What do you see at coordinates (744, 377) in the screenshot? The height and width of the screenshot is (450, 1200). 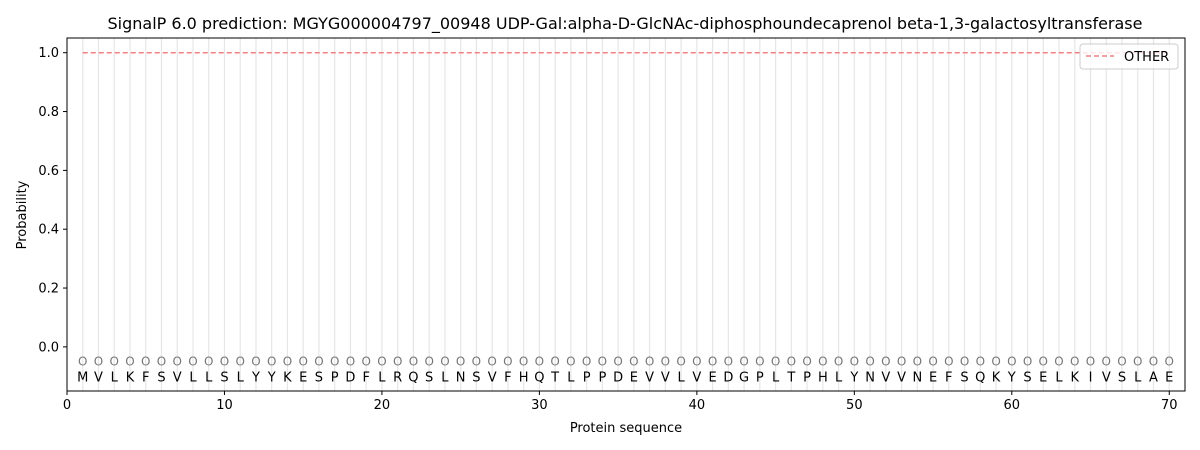 I see `residue-label: G` at bounding box center [744, 377].